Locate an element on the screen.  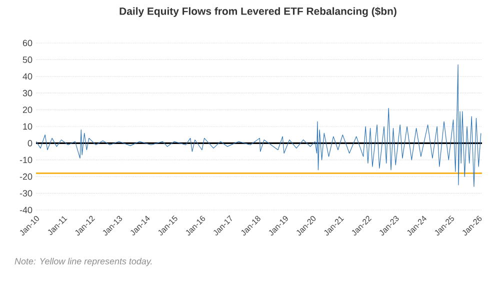
y-tick-label: 60 is located at coordinates (27, 43).